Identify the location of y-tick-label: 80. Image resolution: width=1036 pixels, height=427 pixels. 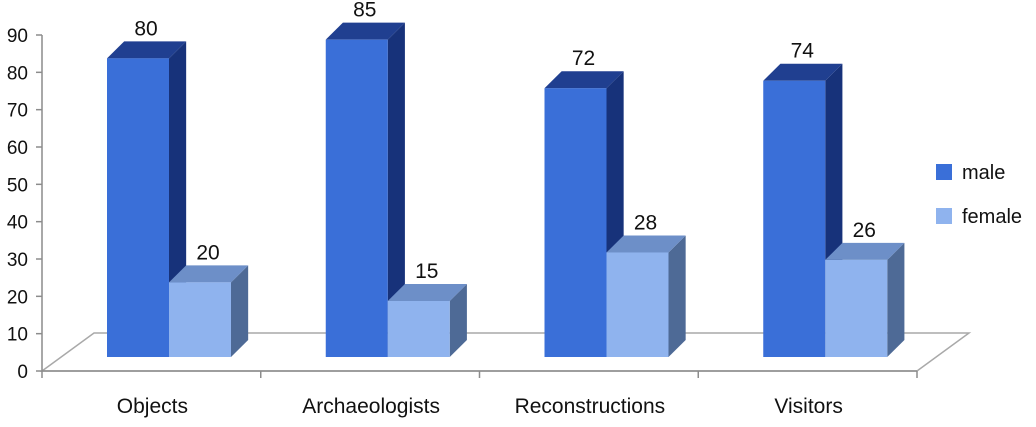
(17, 73).